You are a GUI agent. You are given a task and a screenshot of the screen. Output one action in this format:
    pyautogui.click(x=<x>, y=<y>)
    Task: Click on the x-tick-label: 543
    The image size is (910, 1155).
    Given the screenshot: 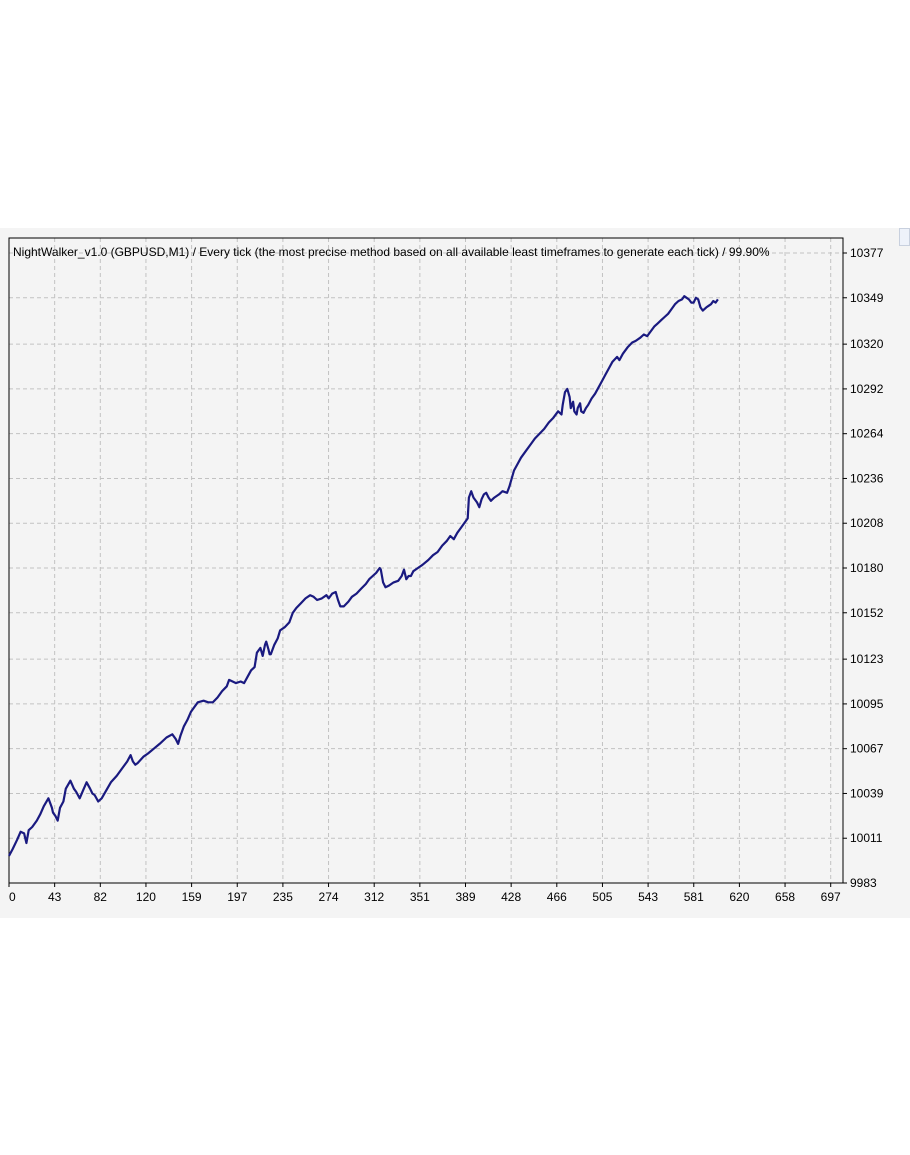 What is the action you would take?
    pyautogui.click(x=648, y=897)
    